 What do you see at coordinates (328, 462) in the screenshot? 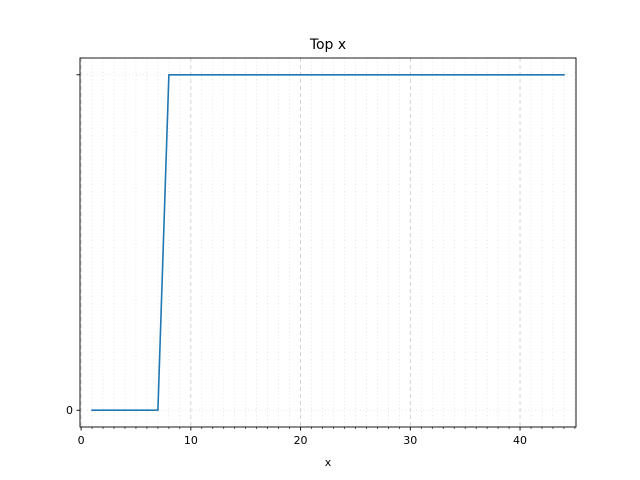
I see `x-axis-label: x` at bounding box center [328, 462].